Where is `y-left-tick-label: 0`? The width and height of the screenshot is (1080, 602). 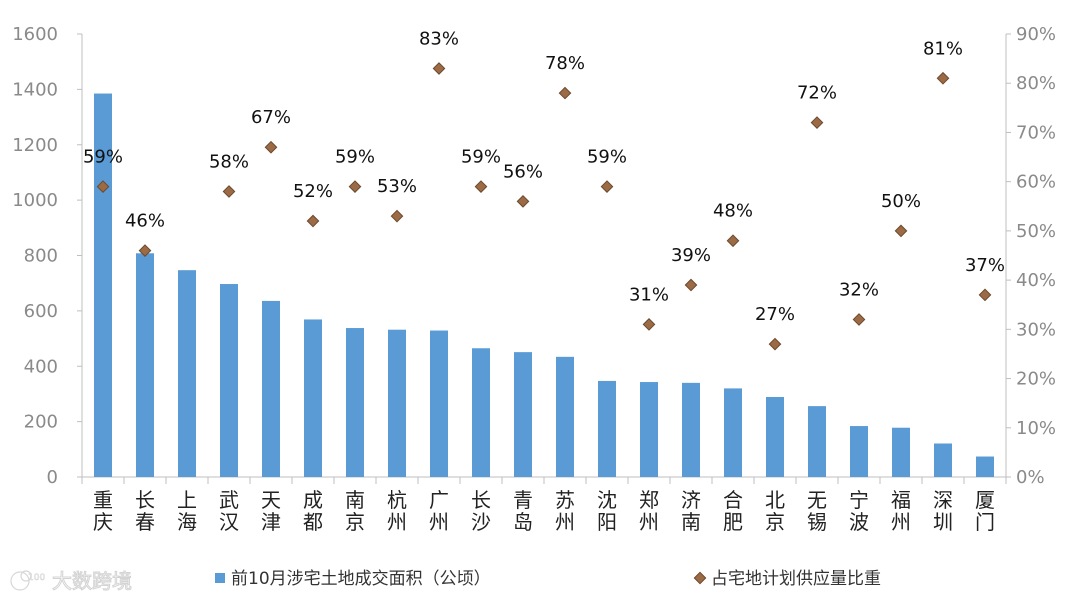 y-left-tick-label: 0 is located at coordinates (52, 477).